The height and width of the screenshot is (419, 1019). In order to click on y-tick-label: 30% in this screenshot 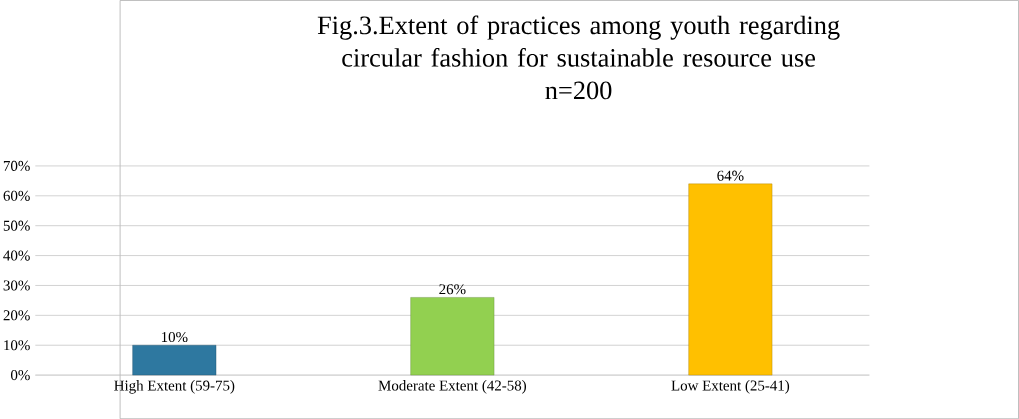, I will do `click(16, 285)`.